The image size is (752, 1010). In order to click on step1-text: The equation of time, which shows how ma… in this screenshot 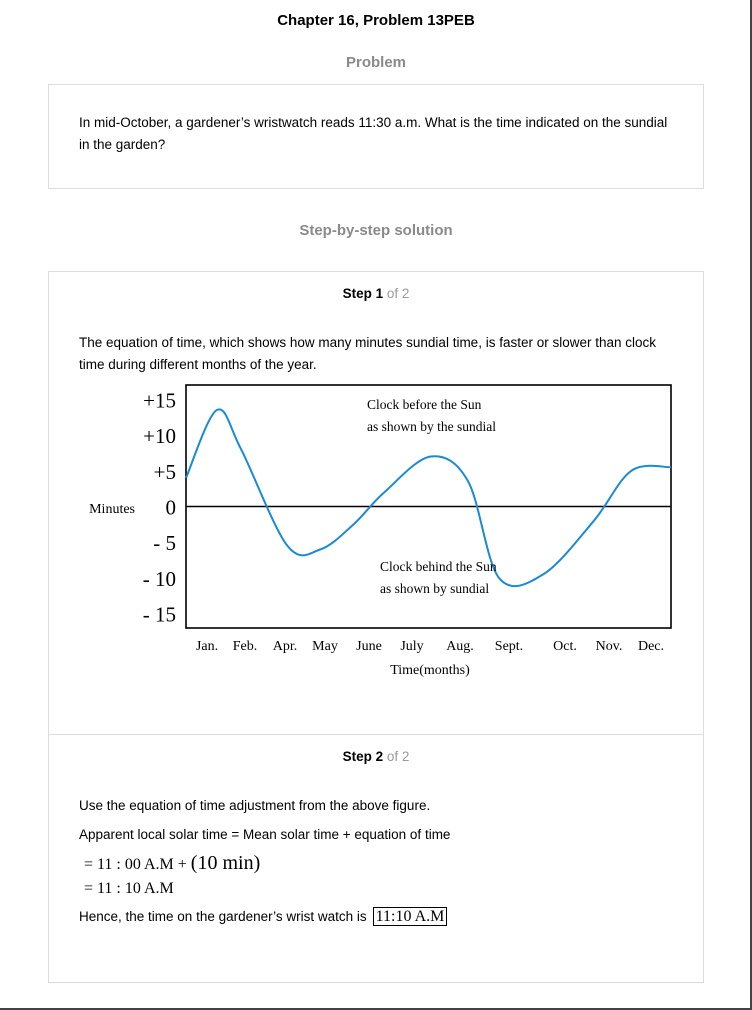, I will do `click(368, 353)`.